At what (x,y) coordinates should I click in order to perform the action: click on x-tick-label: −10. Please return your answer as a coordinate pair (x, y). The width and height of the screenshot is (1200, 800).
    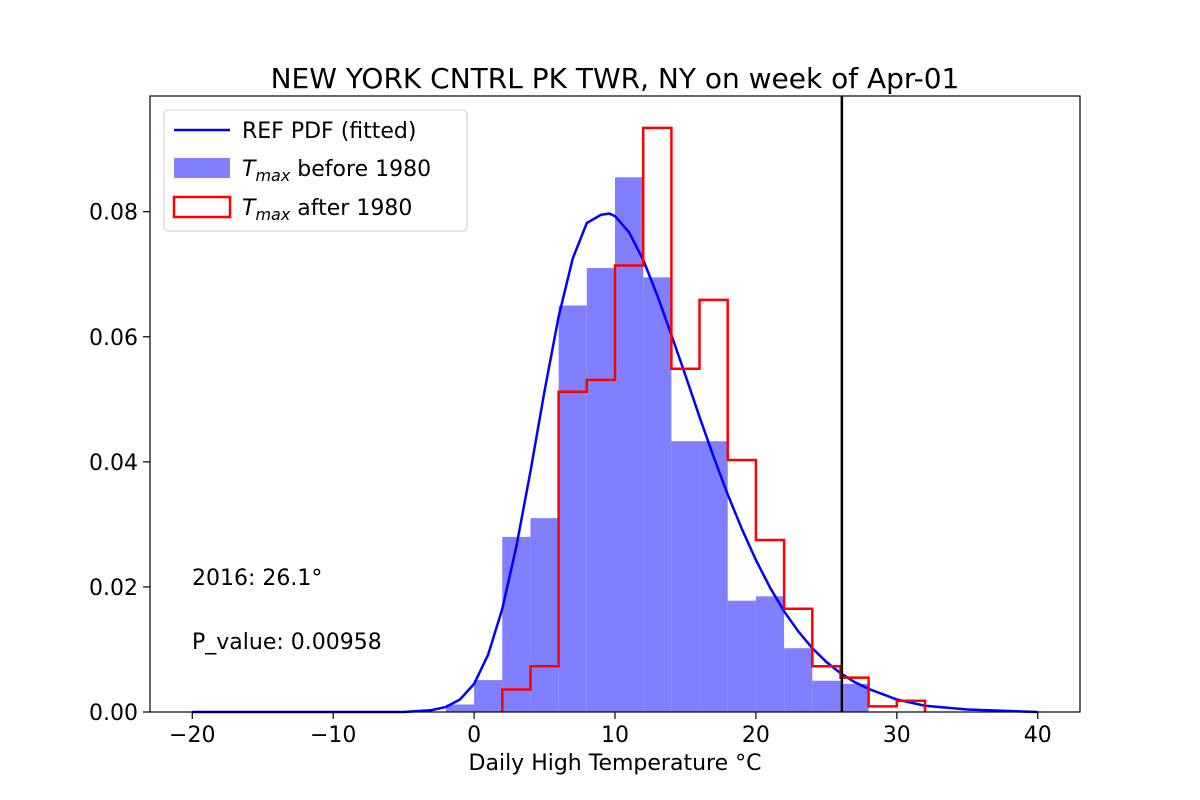
    Looking at the image, I should click on (333, 735).